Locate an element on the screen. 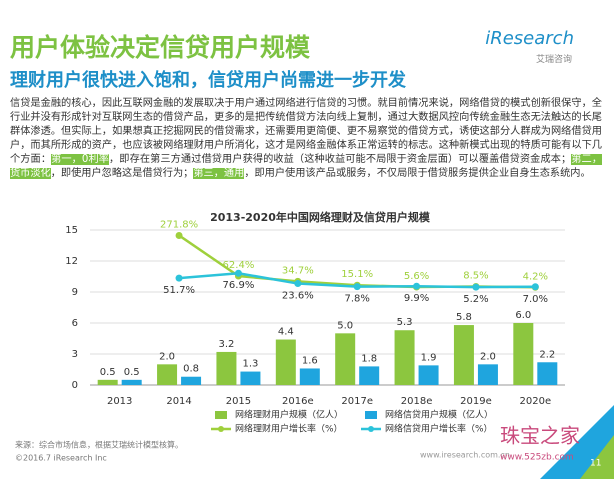 The height and width of the screenshot is (479, 614). bar-label: 2.2 is located at coordinates (547, 354).